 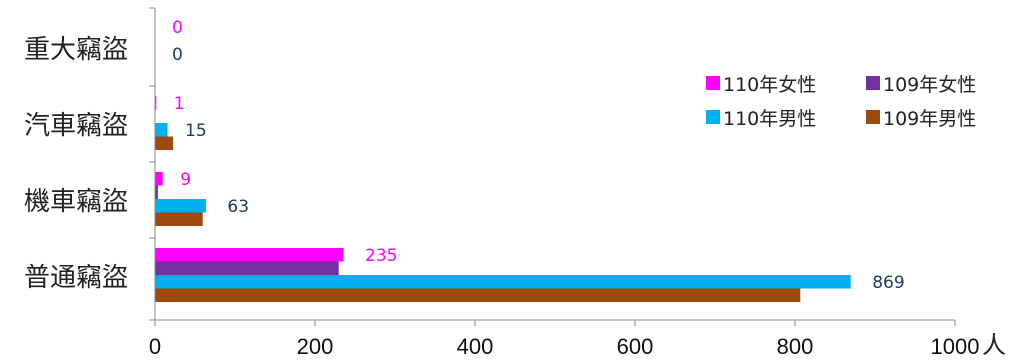 What do you see at coordinates (475, 346) in the screenshot?
I see `x-tick-label: 400` at bounding box center [475, 346].